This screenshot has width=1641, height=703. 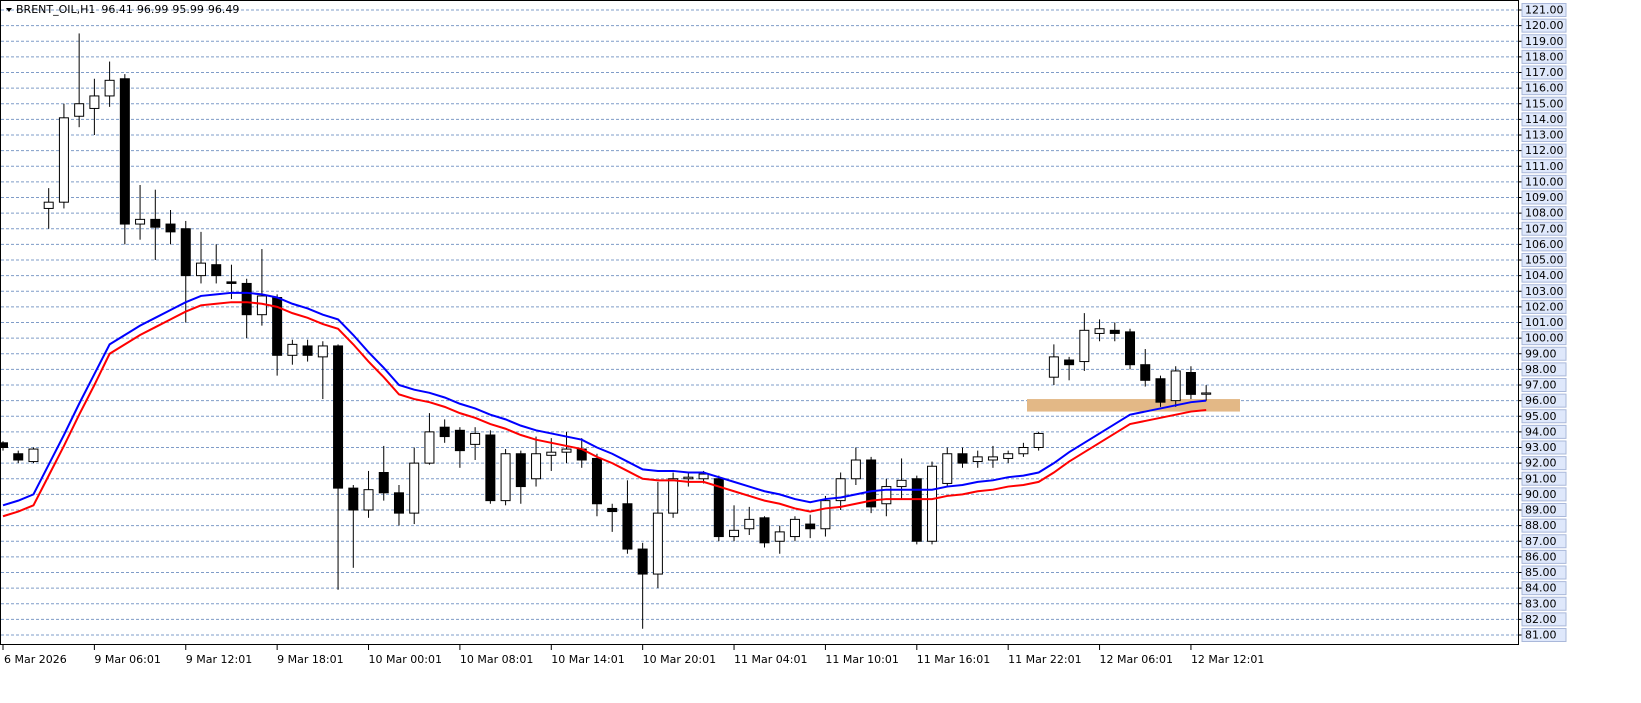 What do you see at coordinates (1541, 603) in the screenshot?
I see `y-tick-label: 83.00` at bounding box center [1541, 603].